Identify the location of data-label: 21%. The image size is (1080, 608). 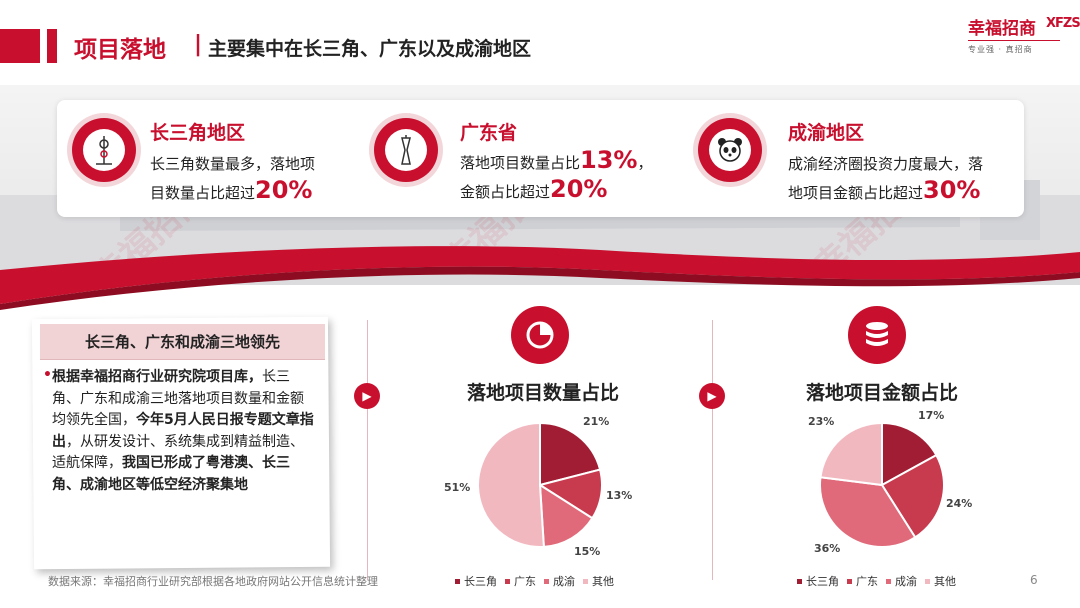
(596, 421).